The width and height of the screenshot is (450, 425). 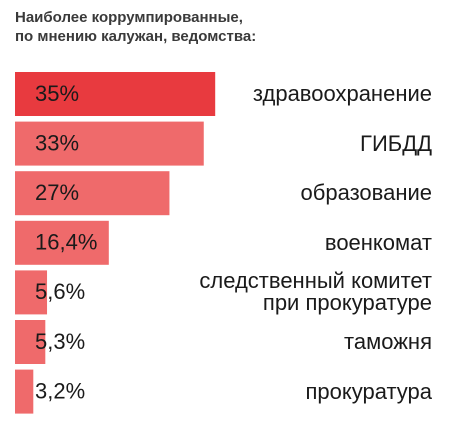 What do you see at coordinates (396, 143) in the screenshot?
I see `category-label: ГИБДД` at bounding box center [396, 143].